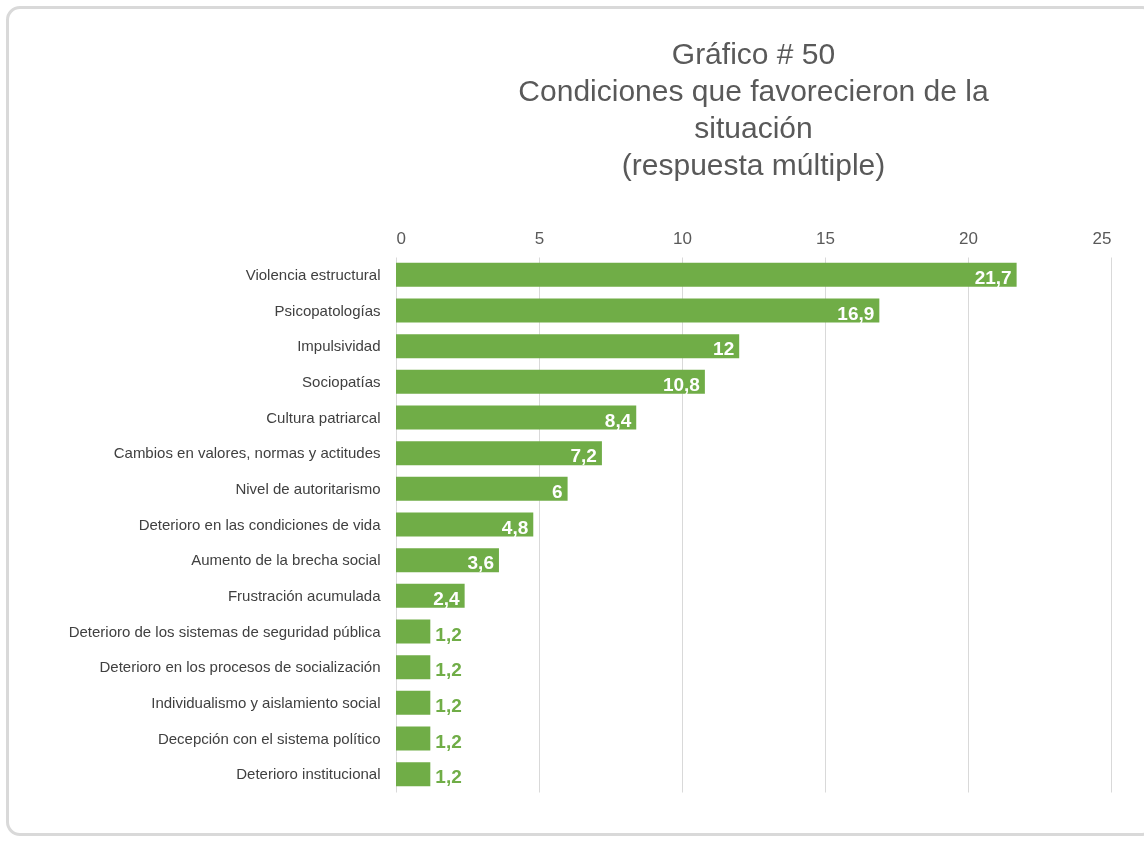 The height and width of the screenshot is (848, 1144). What do you see at coordinates (1102, 238) in the screenshot?
I see `x-tick-label: 25` at bounding box center [1102, 238].